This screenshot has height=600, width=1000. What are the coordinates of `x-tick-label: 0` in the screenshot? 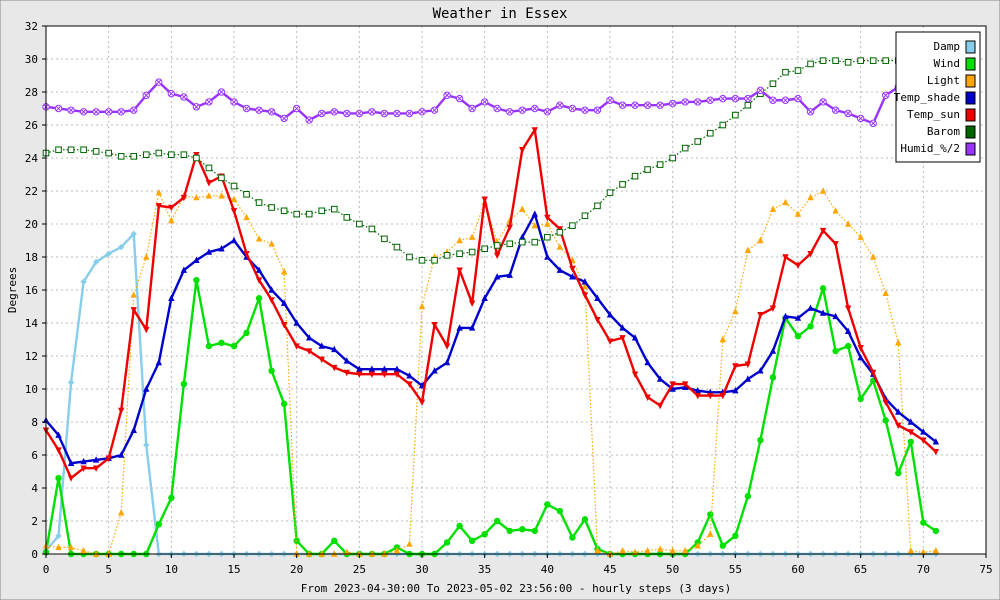 It's located at (46, 569).